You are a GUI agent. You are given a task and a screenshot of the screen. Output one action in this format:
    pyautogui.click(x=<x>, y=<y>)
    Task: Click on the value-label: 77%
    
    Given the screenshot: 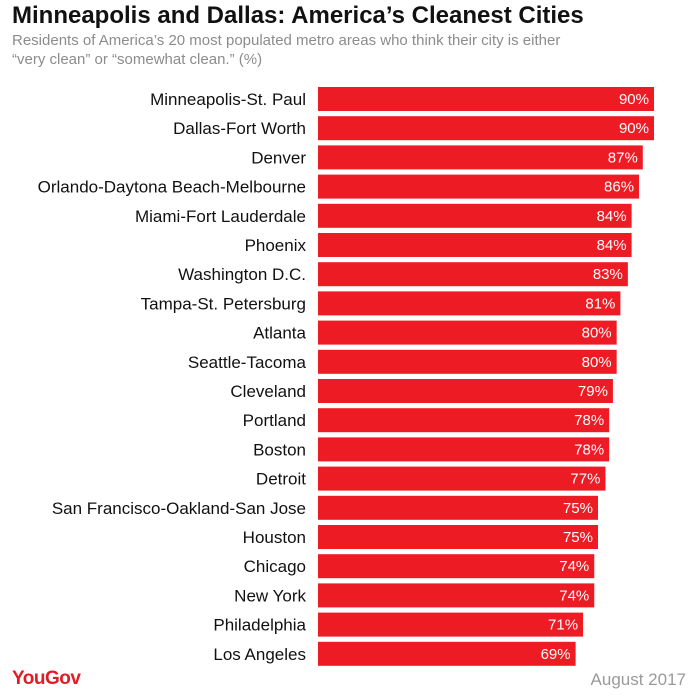 What is the action you would take?
    pyautogui.click(x=585, y=479)
    